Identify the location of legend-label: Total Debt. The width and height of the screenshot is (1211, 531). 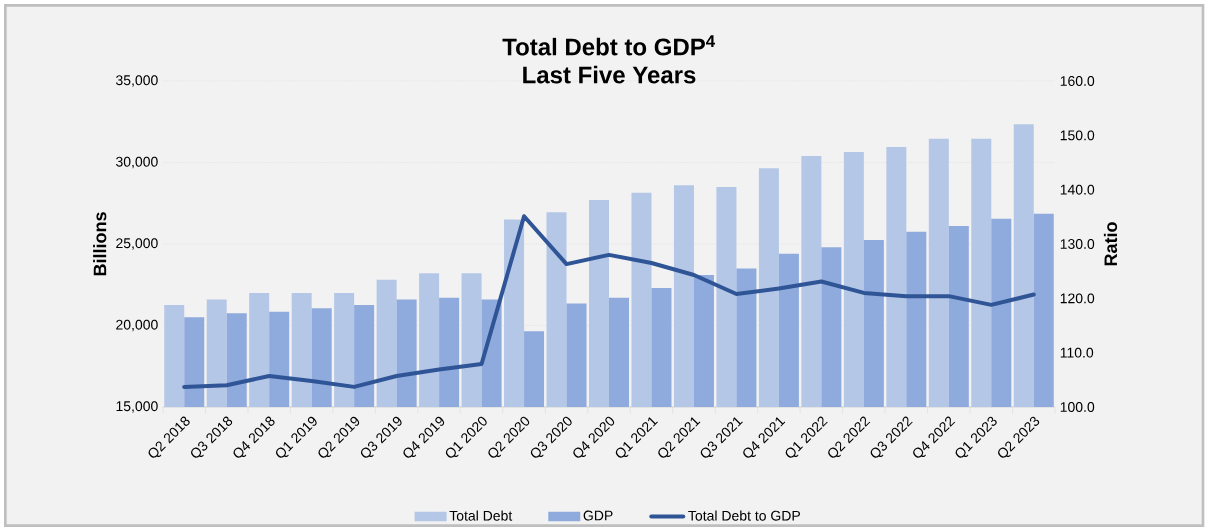
(481, 515).